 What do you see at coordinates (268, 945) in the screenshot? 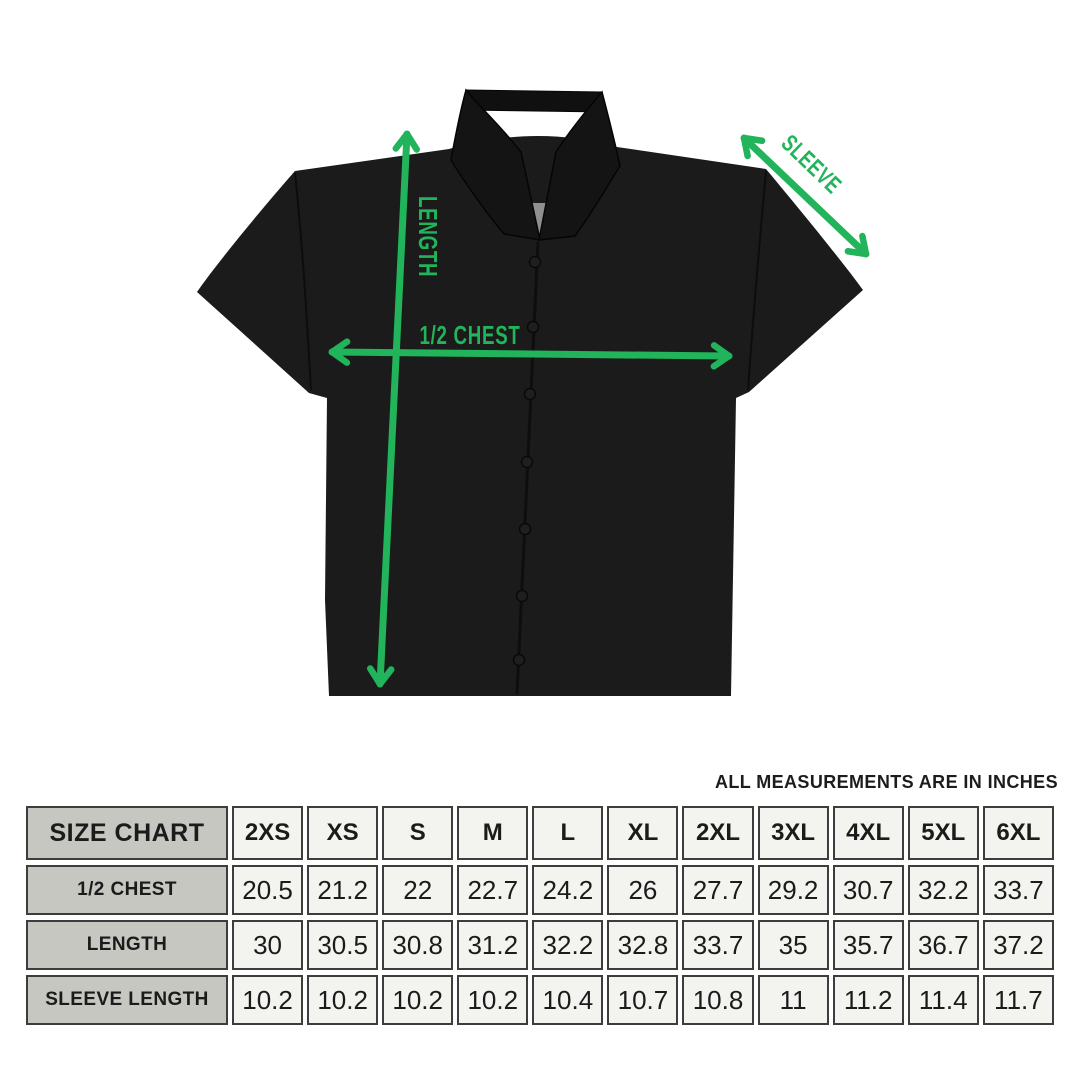
I see `measurement-value: 30` at bounding box center [268, 945].